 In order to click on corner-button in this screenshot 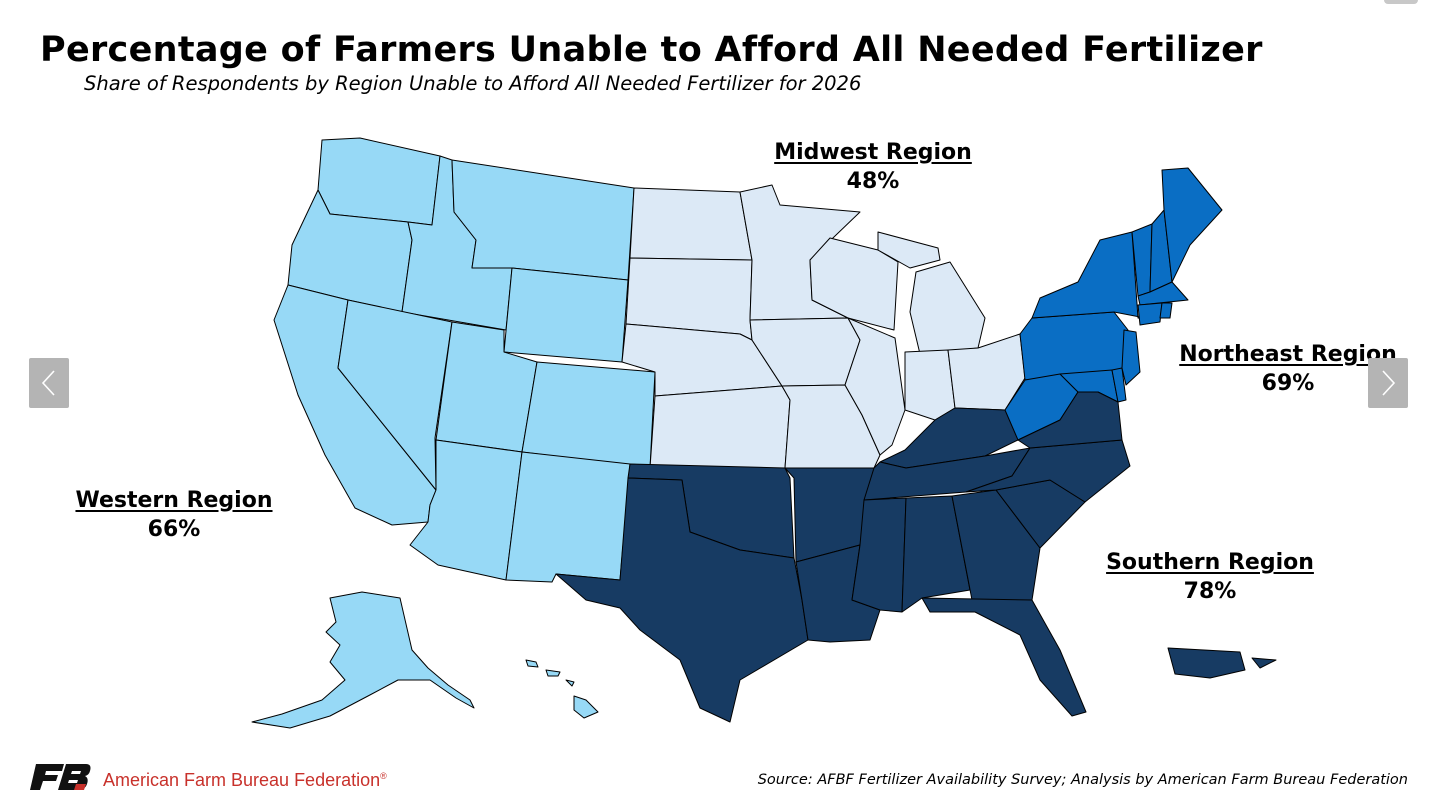, I will do `click(1401, 2)`.